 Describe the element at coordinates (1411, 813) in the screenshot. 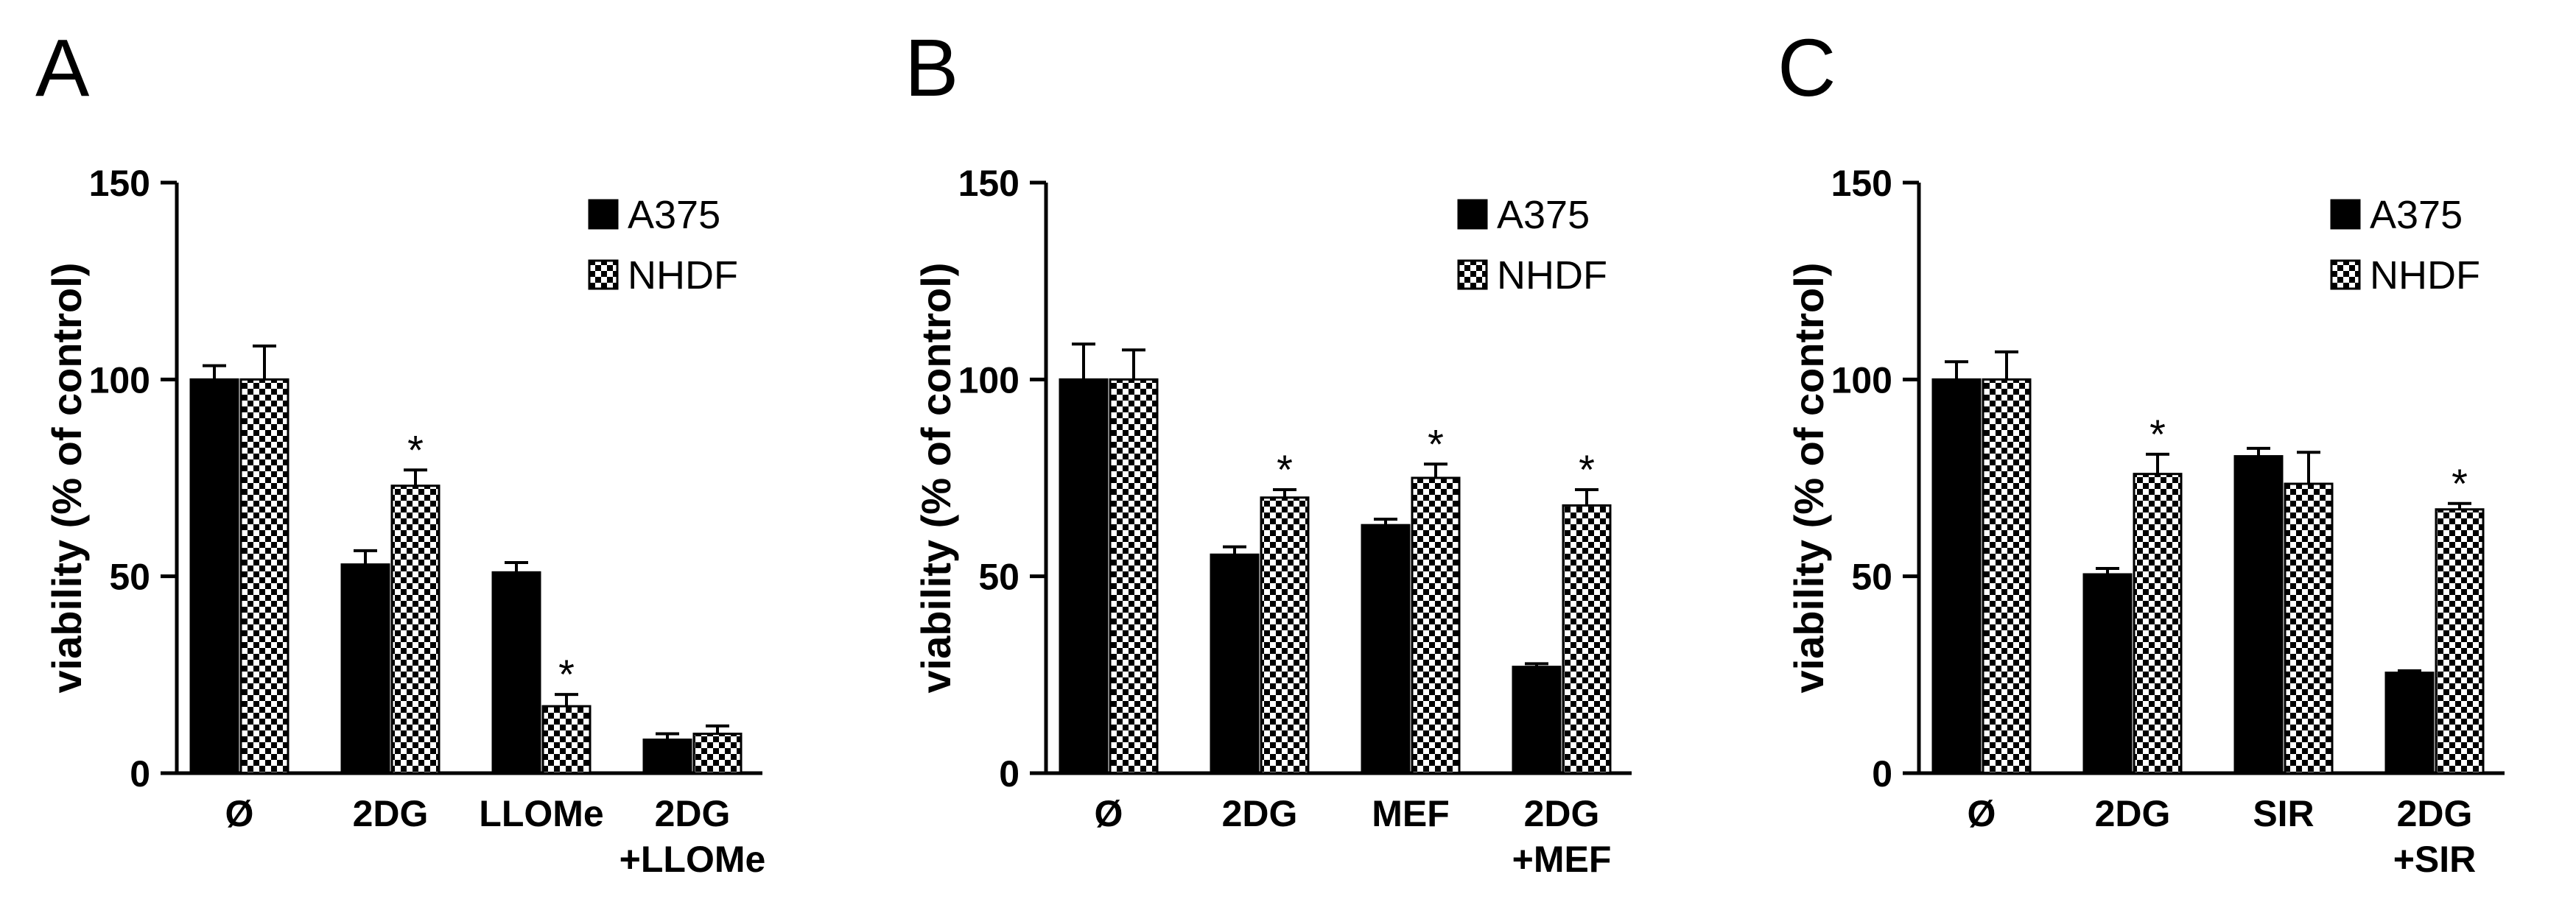

I see `x-category-label: MEF` at that location.